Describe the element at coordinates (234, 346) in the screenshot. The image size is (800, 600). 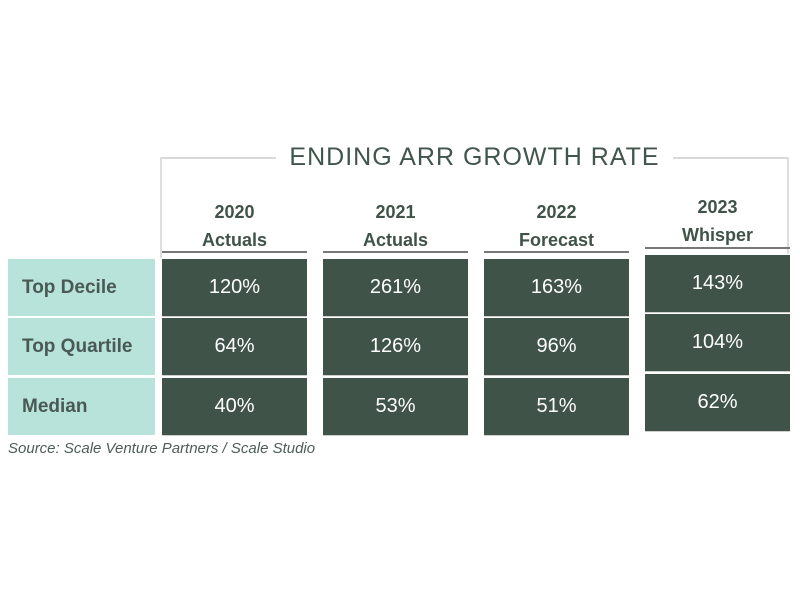
I see `value-cell-top-quartile-2020: 64%` at that location.